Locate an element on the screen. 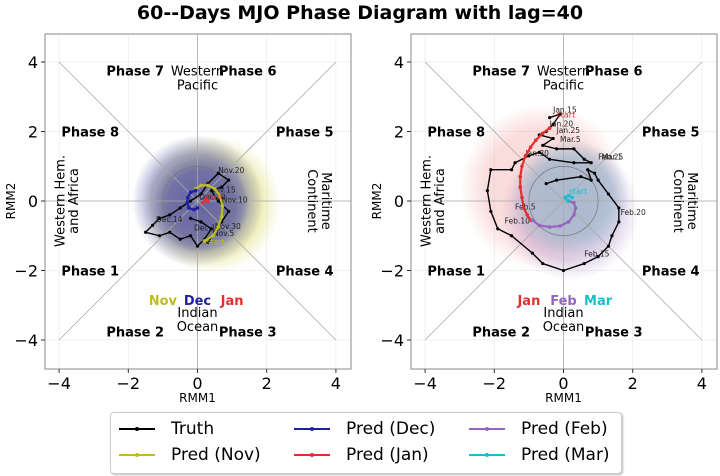  series-line-predmar is located at coordinates (568, 198).